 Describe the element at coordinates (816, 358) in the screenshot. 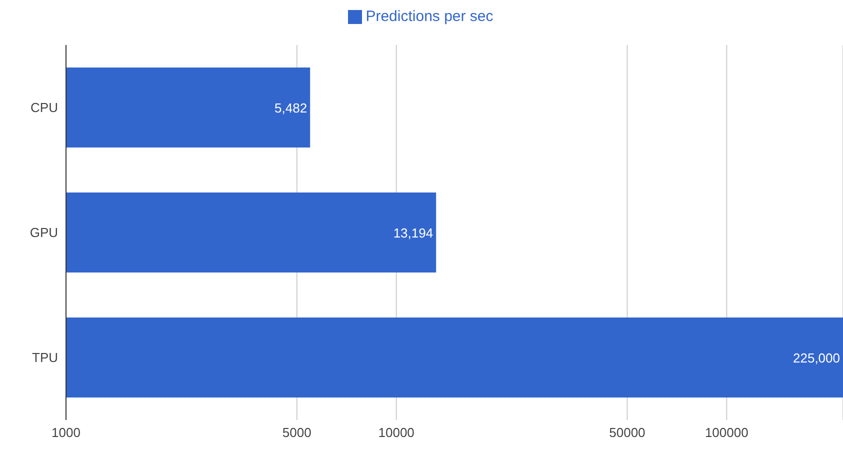

I see `data-label: 225,000` at that location.